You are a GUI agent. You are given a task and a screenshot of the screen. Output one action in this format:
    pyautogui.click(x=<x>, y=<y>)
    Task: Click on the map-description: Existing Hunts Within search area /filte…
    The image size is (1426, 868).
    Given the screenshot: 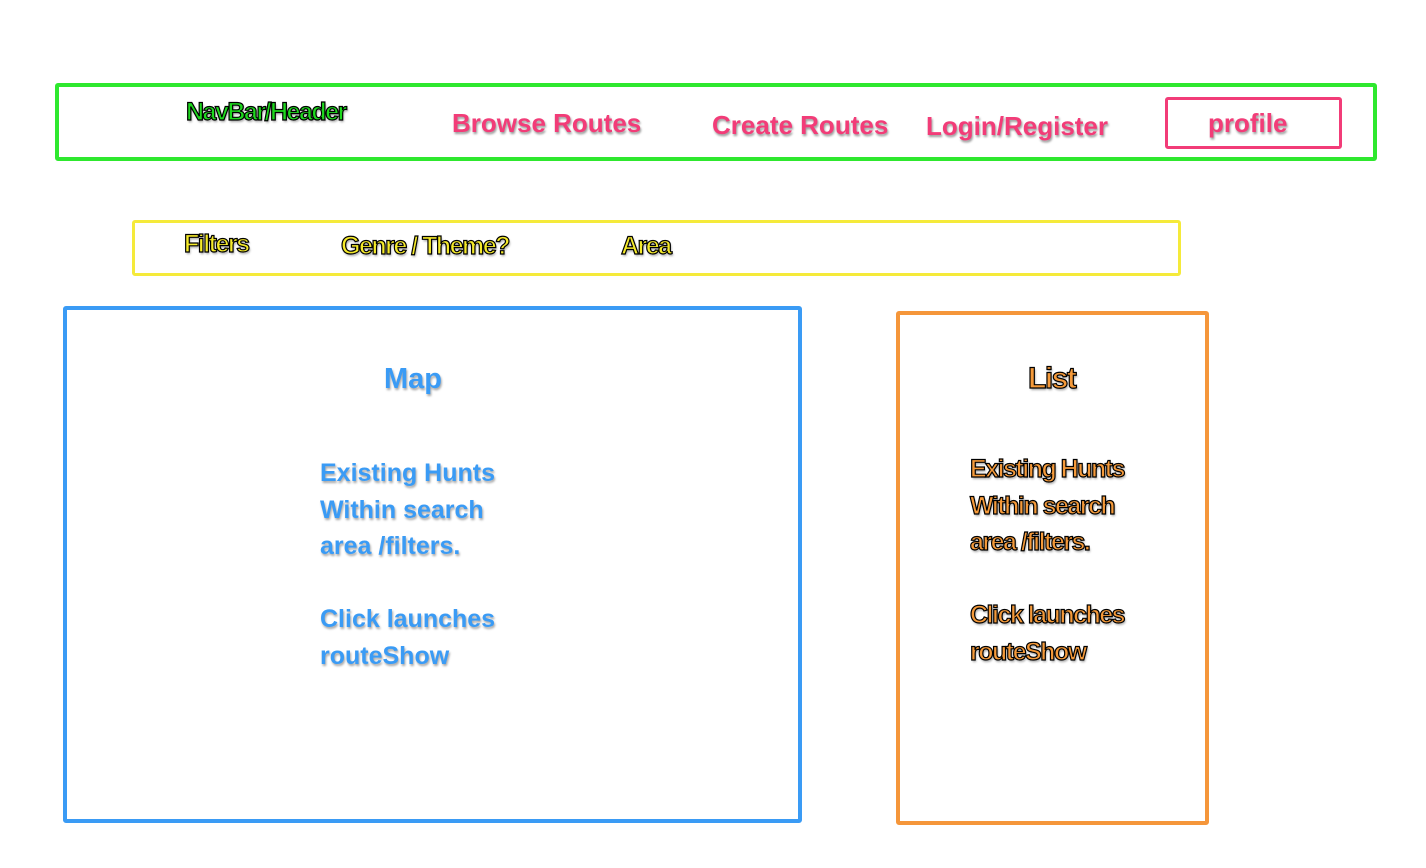 What is the action you would take?
    pyautogui.click(x=407, y=564)
    